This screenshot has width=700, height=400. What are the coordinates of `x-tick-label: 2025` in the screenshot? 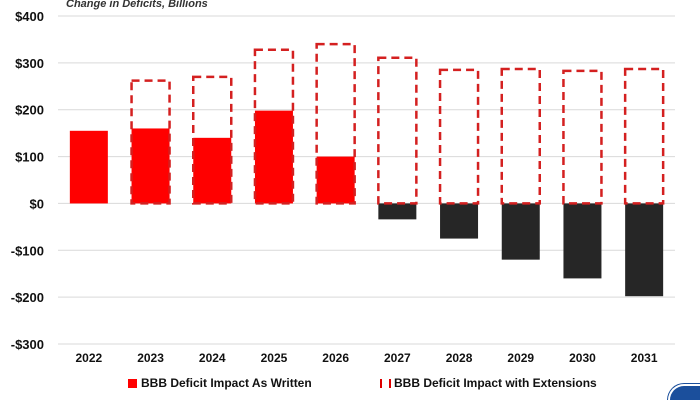 It's located at (274, 358).